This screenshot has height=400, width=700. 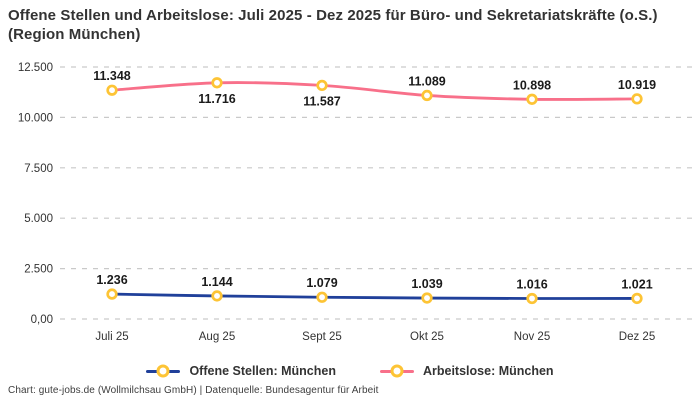 What do you see at coordinates (35, 118) in the screenshot?
I see `y-tick-label: 10.000` at bounding box center [35, 118].